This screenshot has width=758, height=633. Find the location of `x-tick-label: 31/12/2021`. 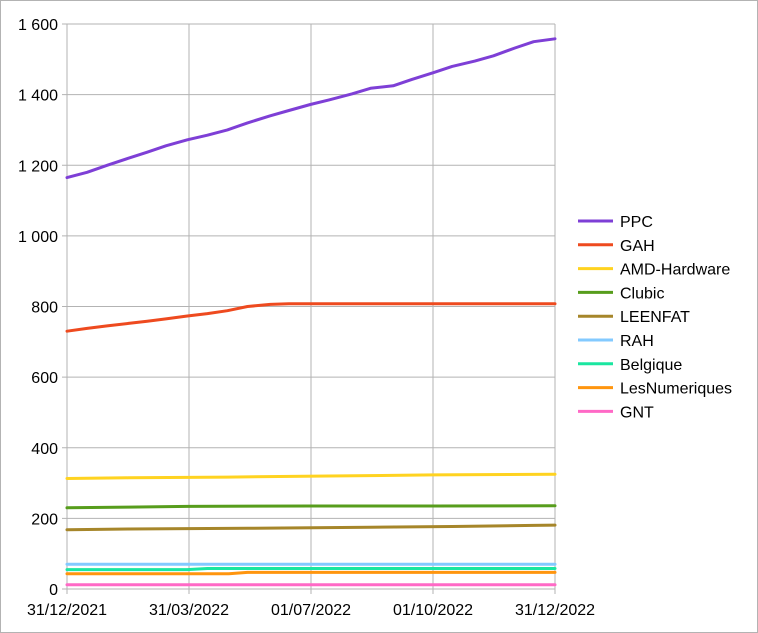

x-tick-label: 31/12/2021 is located at coordinates (67, 610).